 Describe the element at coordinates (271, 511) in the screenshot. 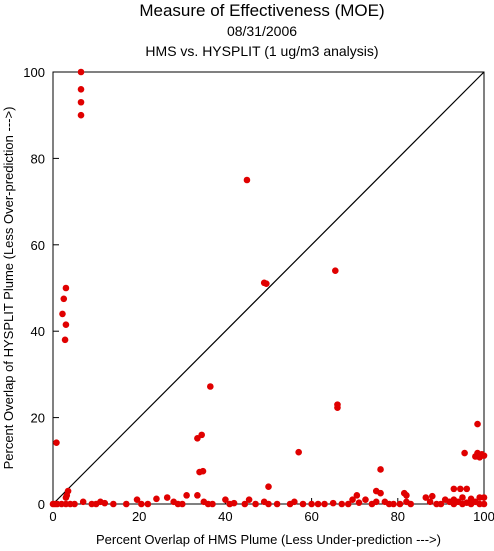

I see `x-axis-ticks: 0 20 40 60 80 100` at that location.